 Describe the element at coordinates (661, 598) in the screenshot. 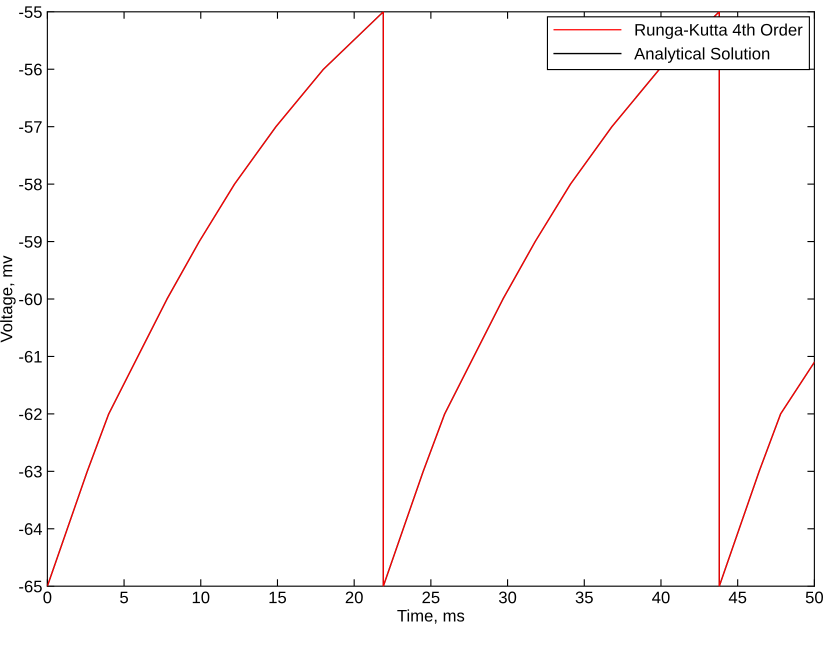

I see `x-tick-label: 40` at that location.